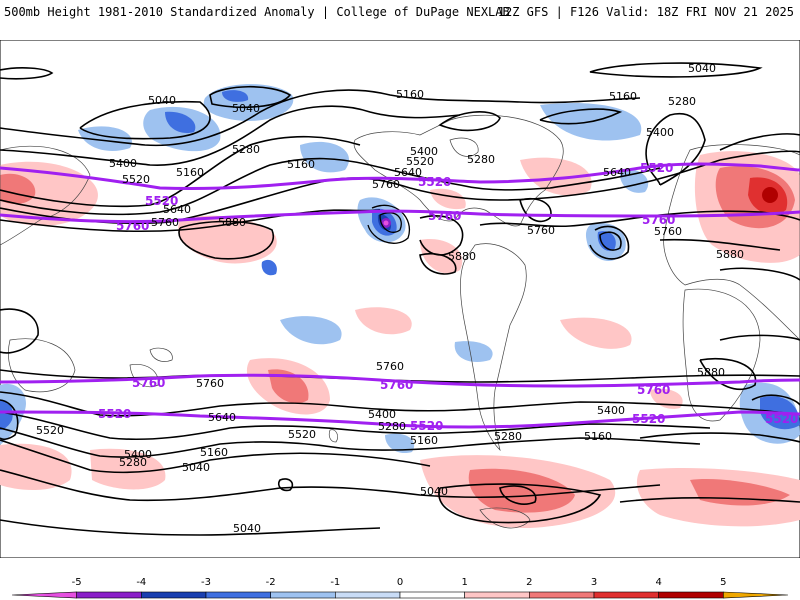 This screenshot has height=600, width=800. Describe the element at coordinates (141, 582) in the screenshot. I see `colorbar-tick-label: -4` at that location.